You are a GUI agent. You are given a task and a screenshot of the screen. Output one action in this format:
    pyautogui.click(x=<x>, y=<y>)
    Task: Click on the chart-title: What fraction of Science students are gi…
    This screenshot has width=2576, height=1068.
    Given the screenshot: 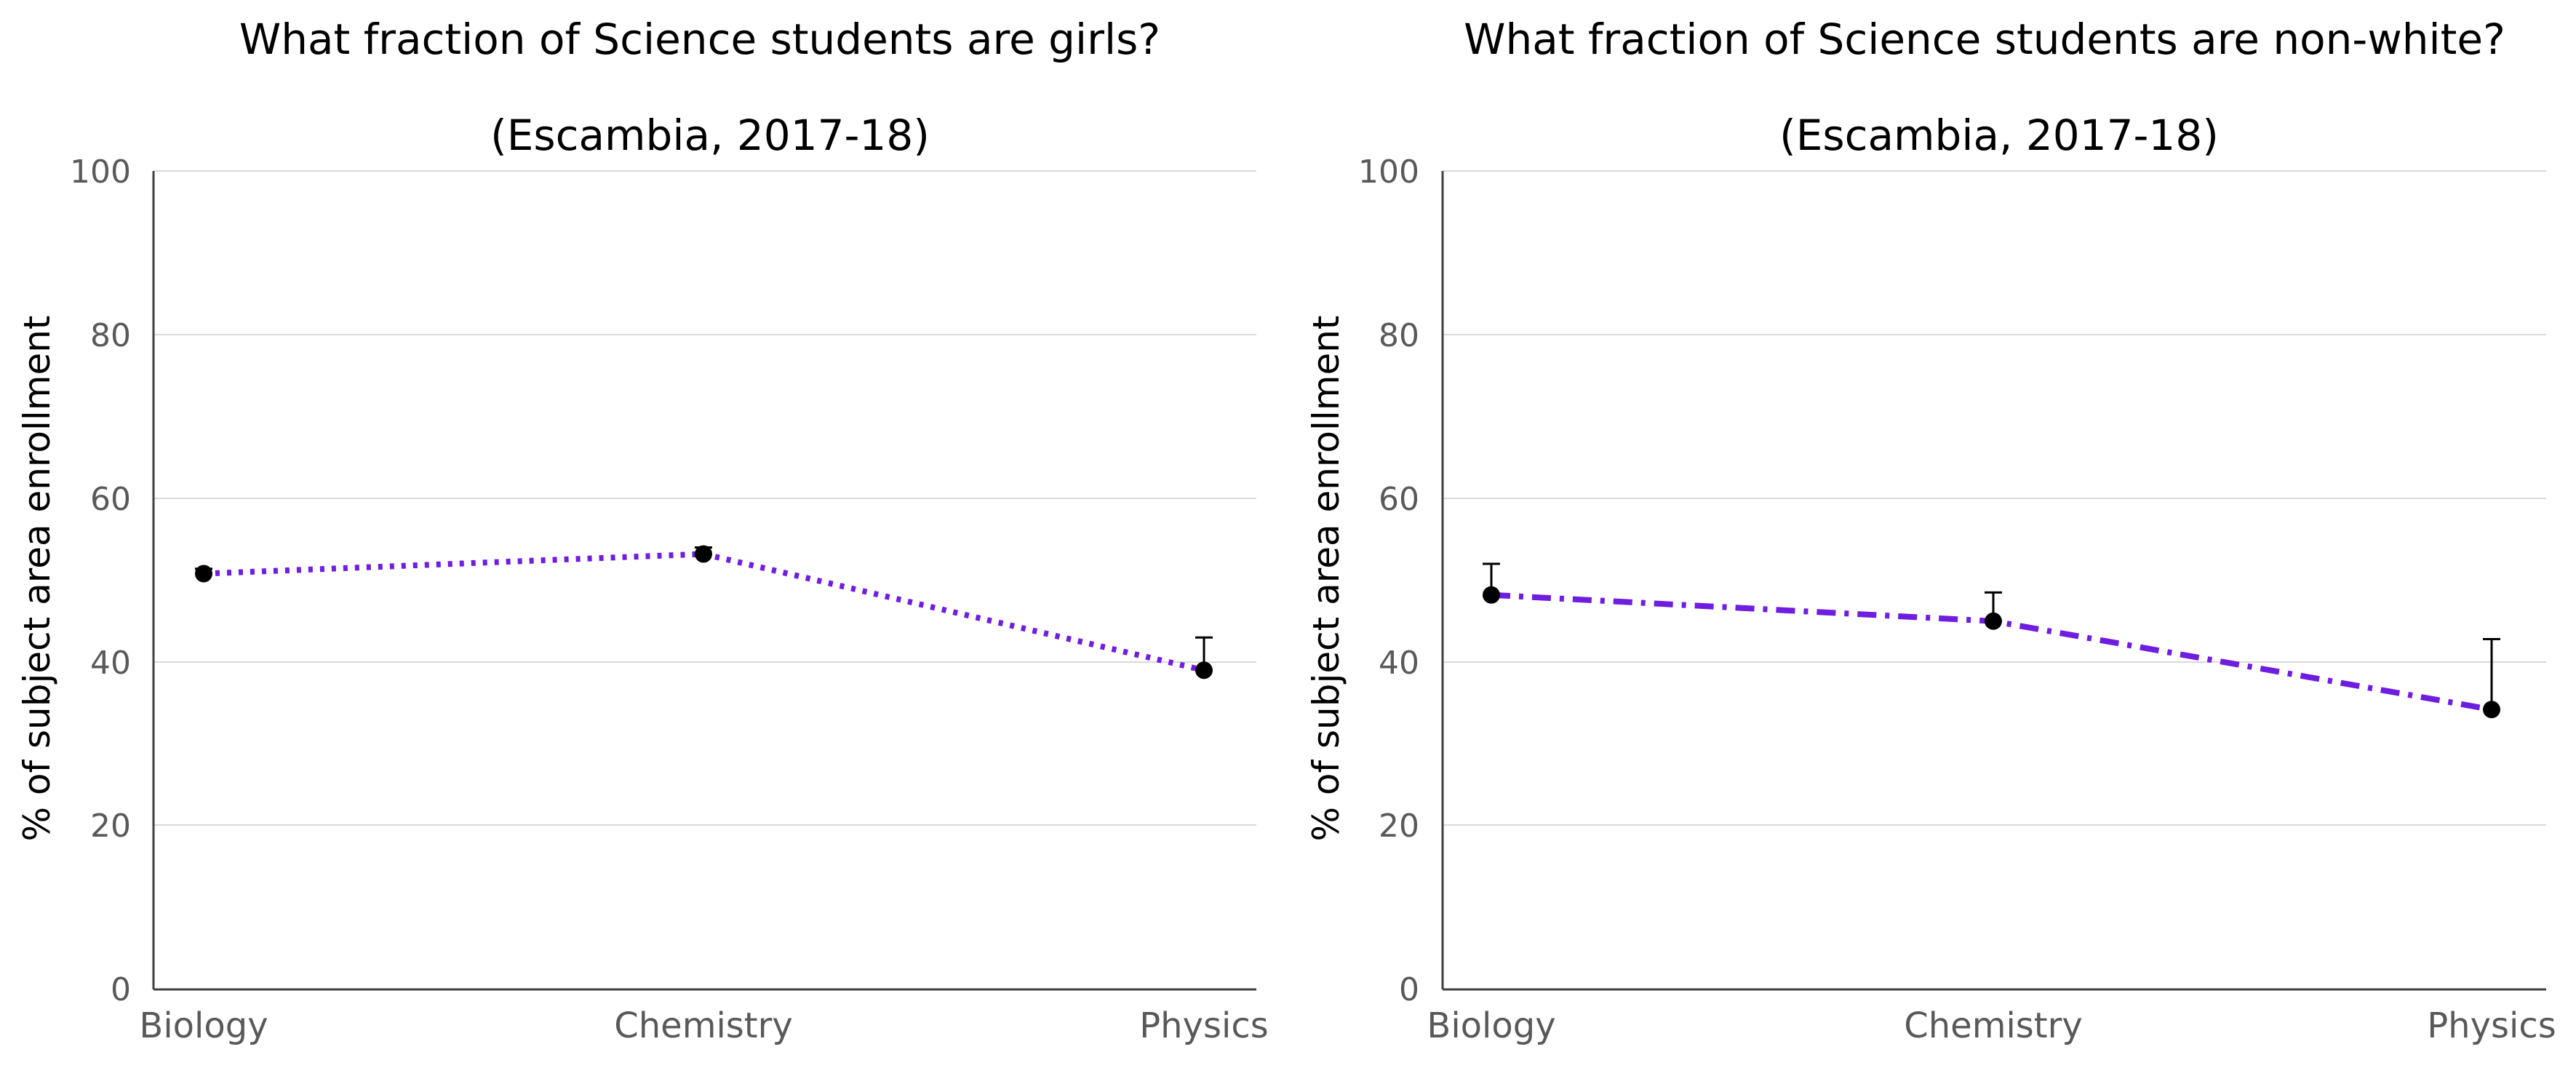 What is the action you would take?
    pyautogui.click(x=699, y=39)
    